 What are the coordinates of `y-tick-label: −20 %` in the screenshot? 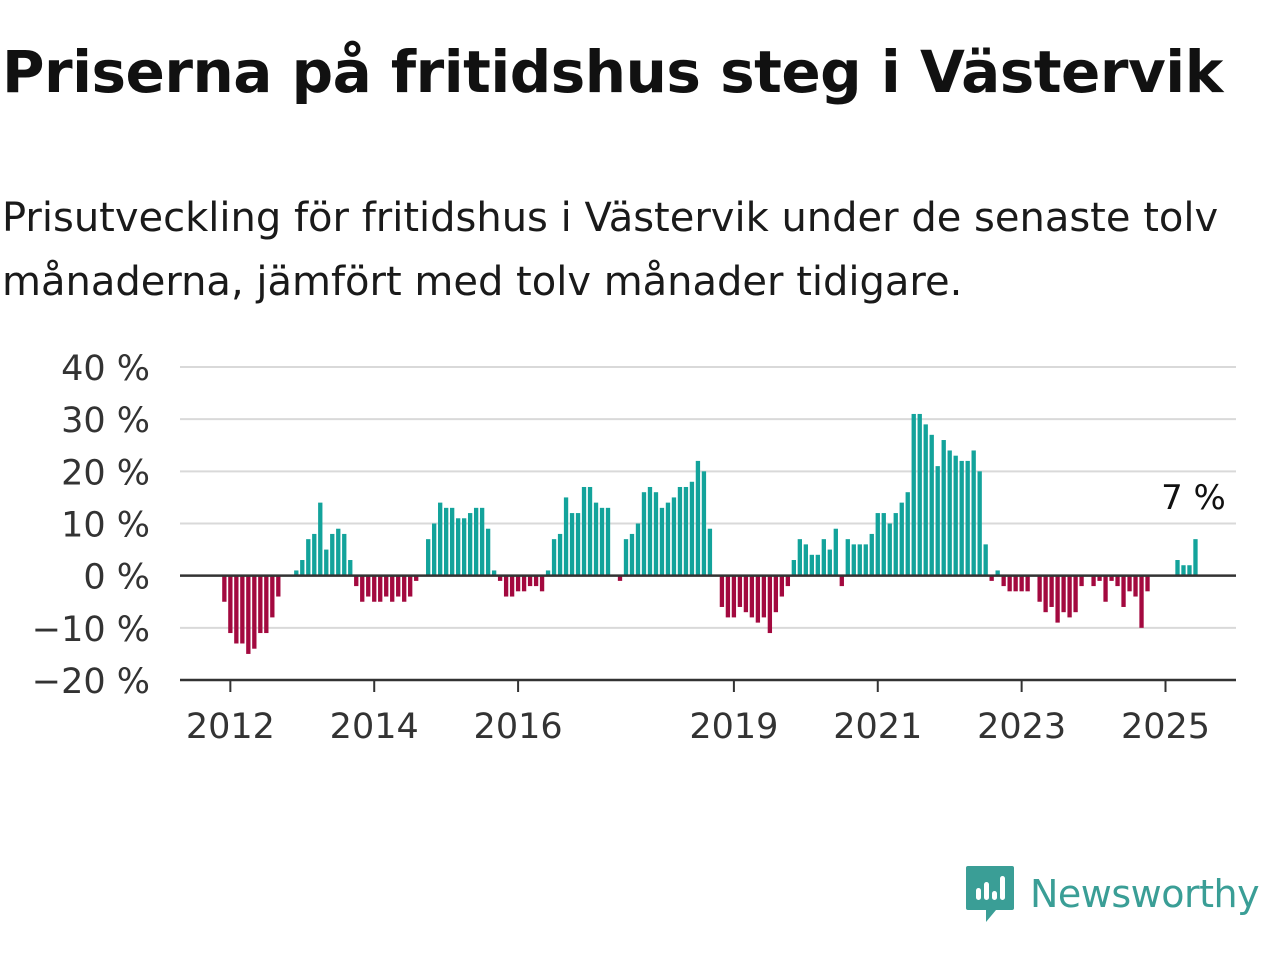 It's located at (91, 682).